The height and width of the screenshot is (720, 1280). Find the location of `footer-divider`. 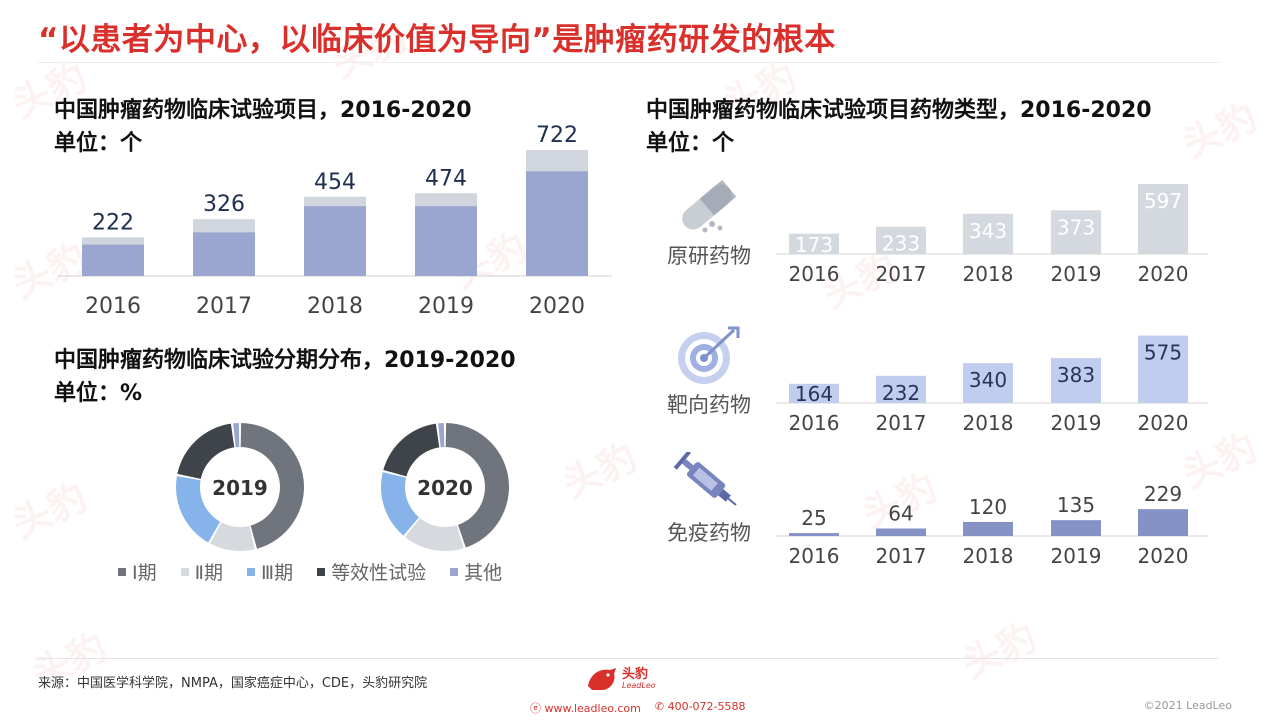

footer-divider is located at coordinates (628, 658).